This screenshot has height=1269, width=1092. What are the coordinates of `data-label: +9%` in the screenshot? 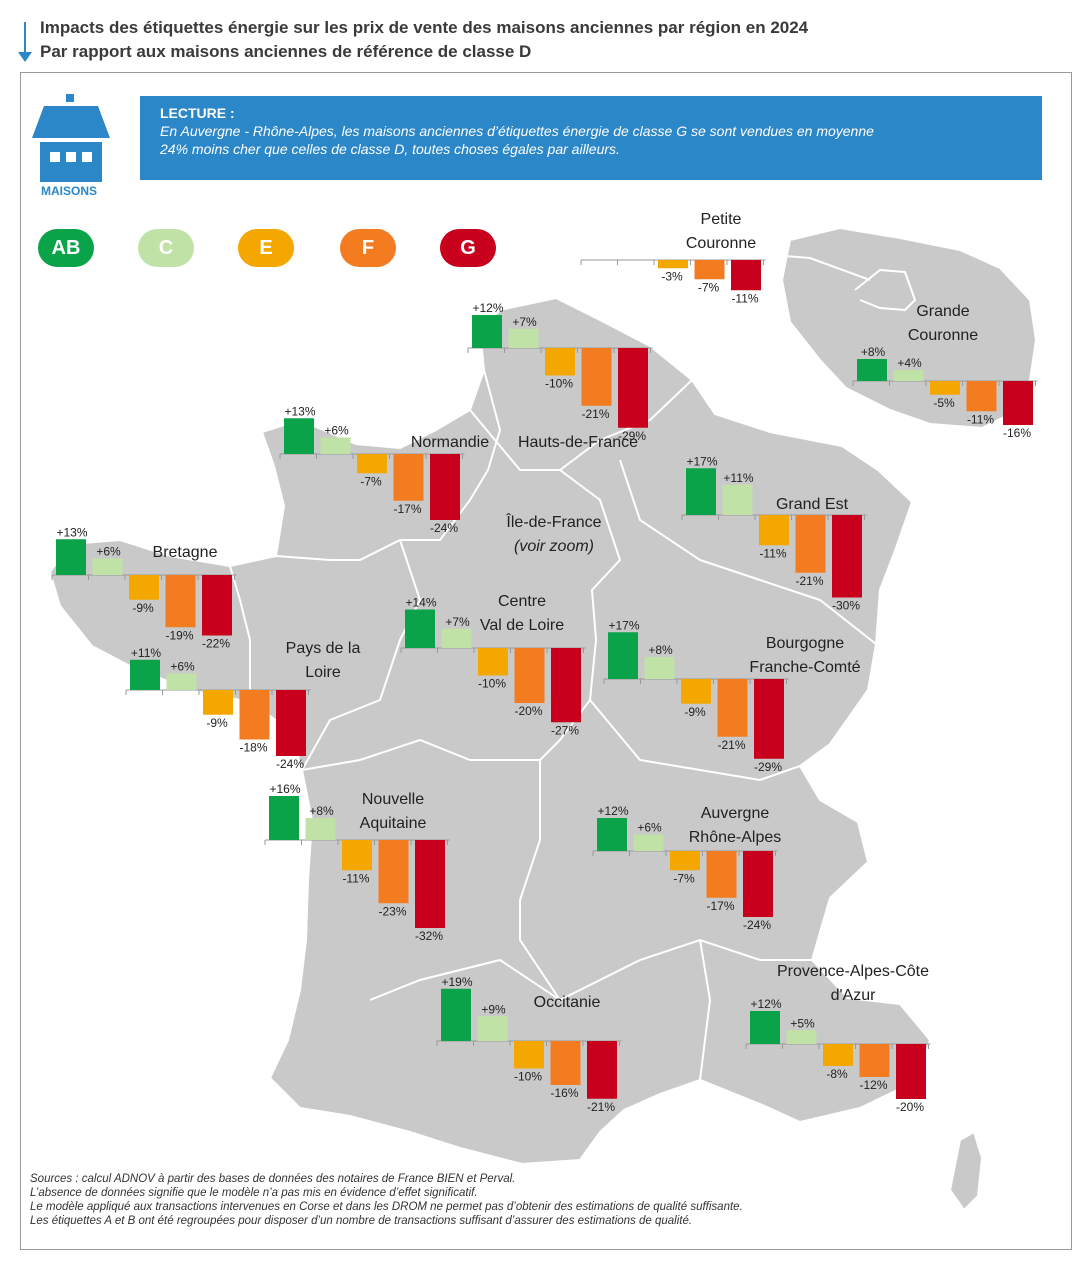 It's located at (493, 1009).